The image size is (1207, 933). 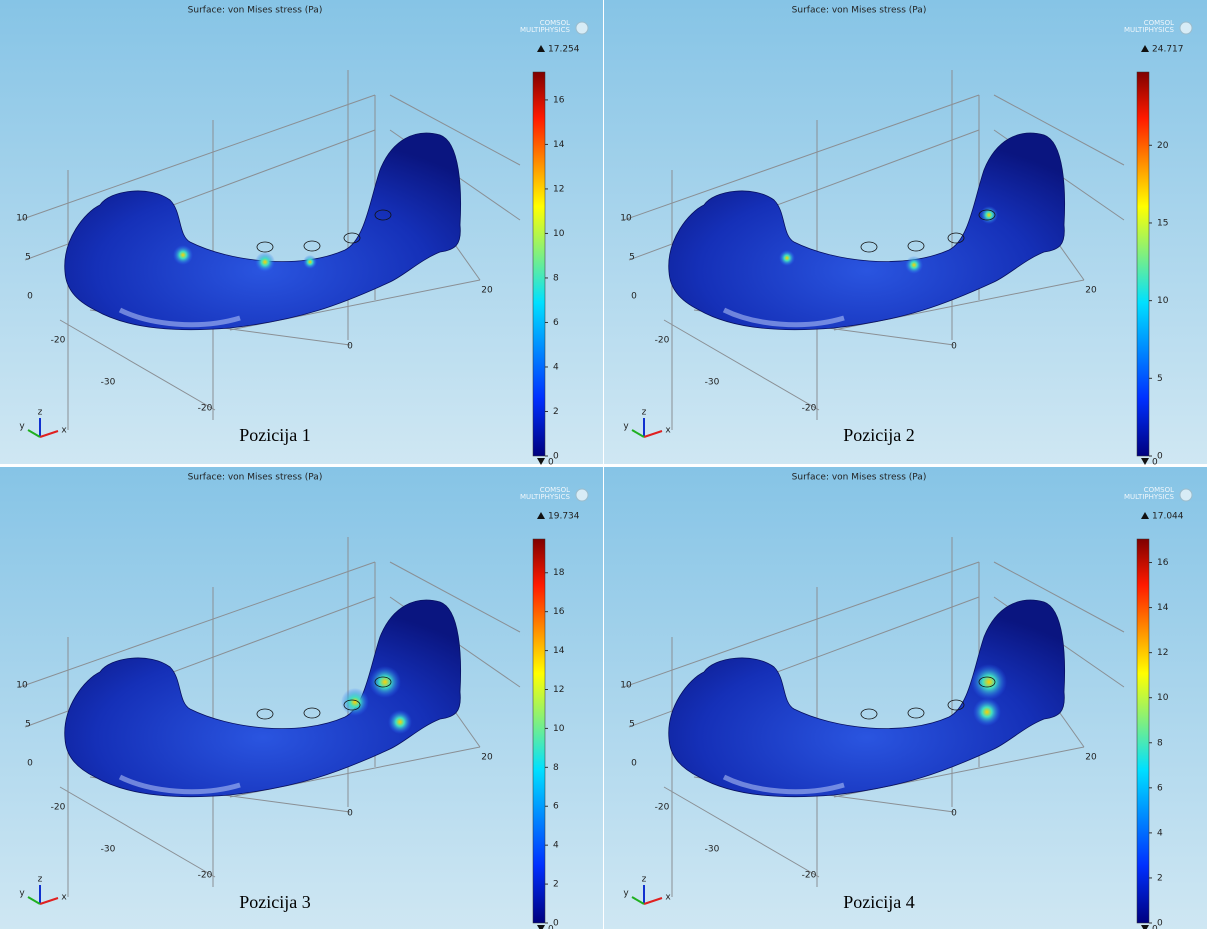 What do you see at coordinates (1162, 223) in the screenshot?
I see `colorbar-tick-label: 15` at bounding box center [1162, 223].